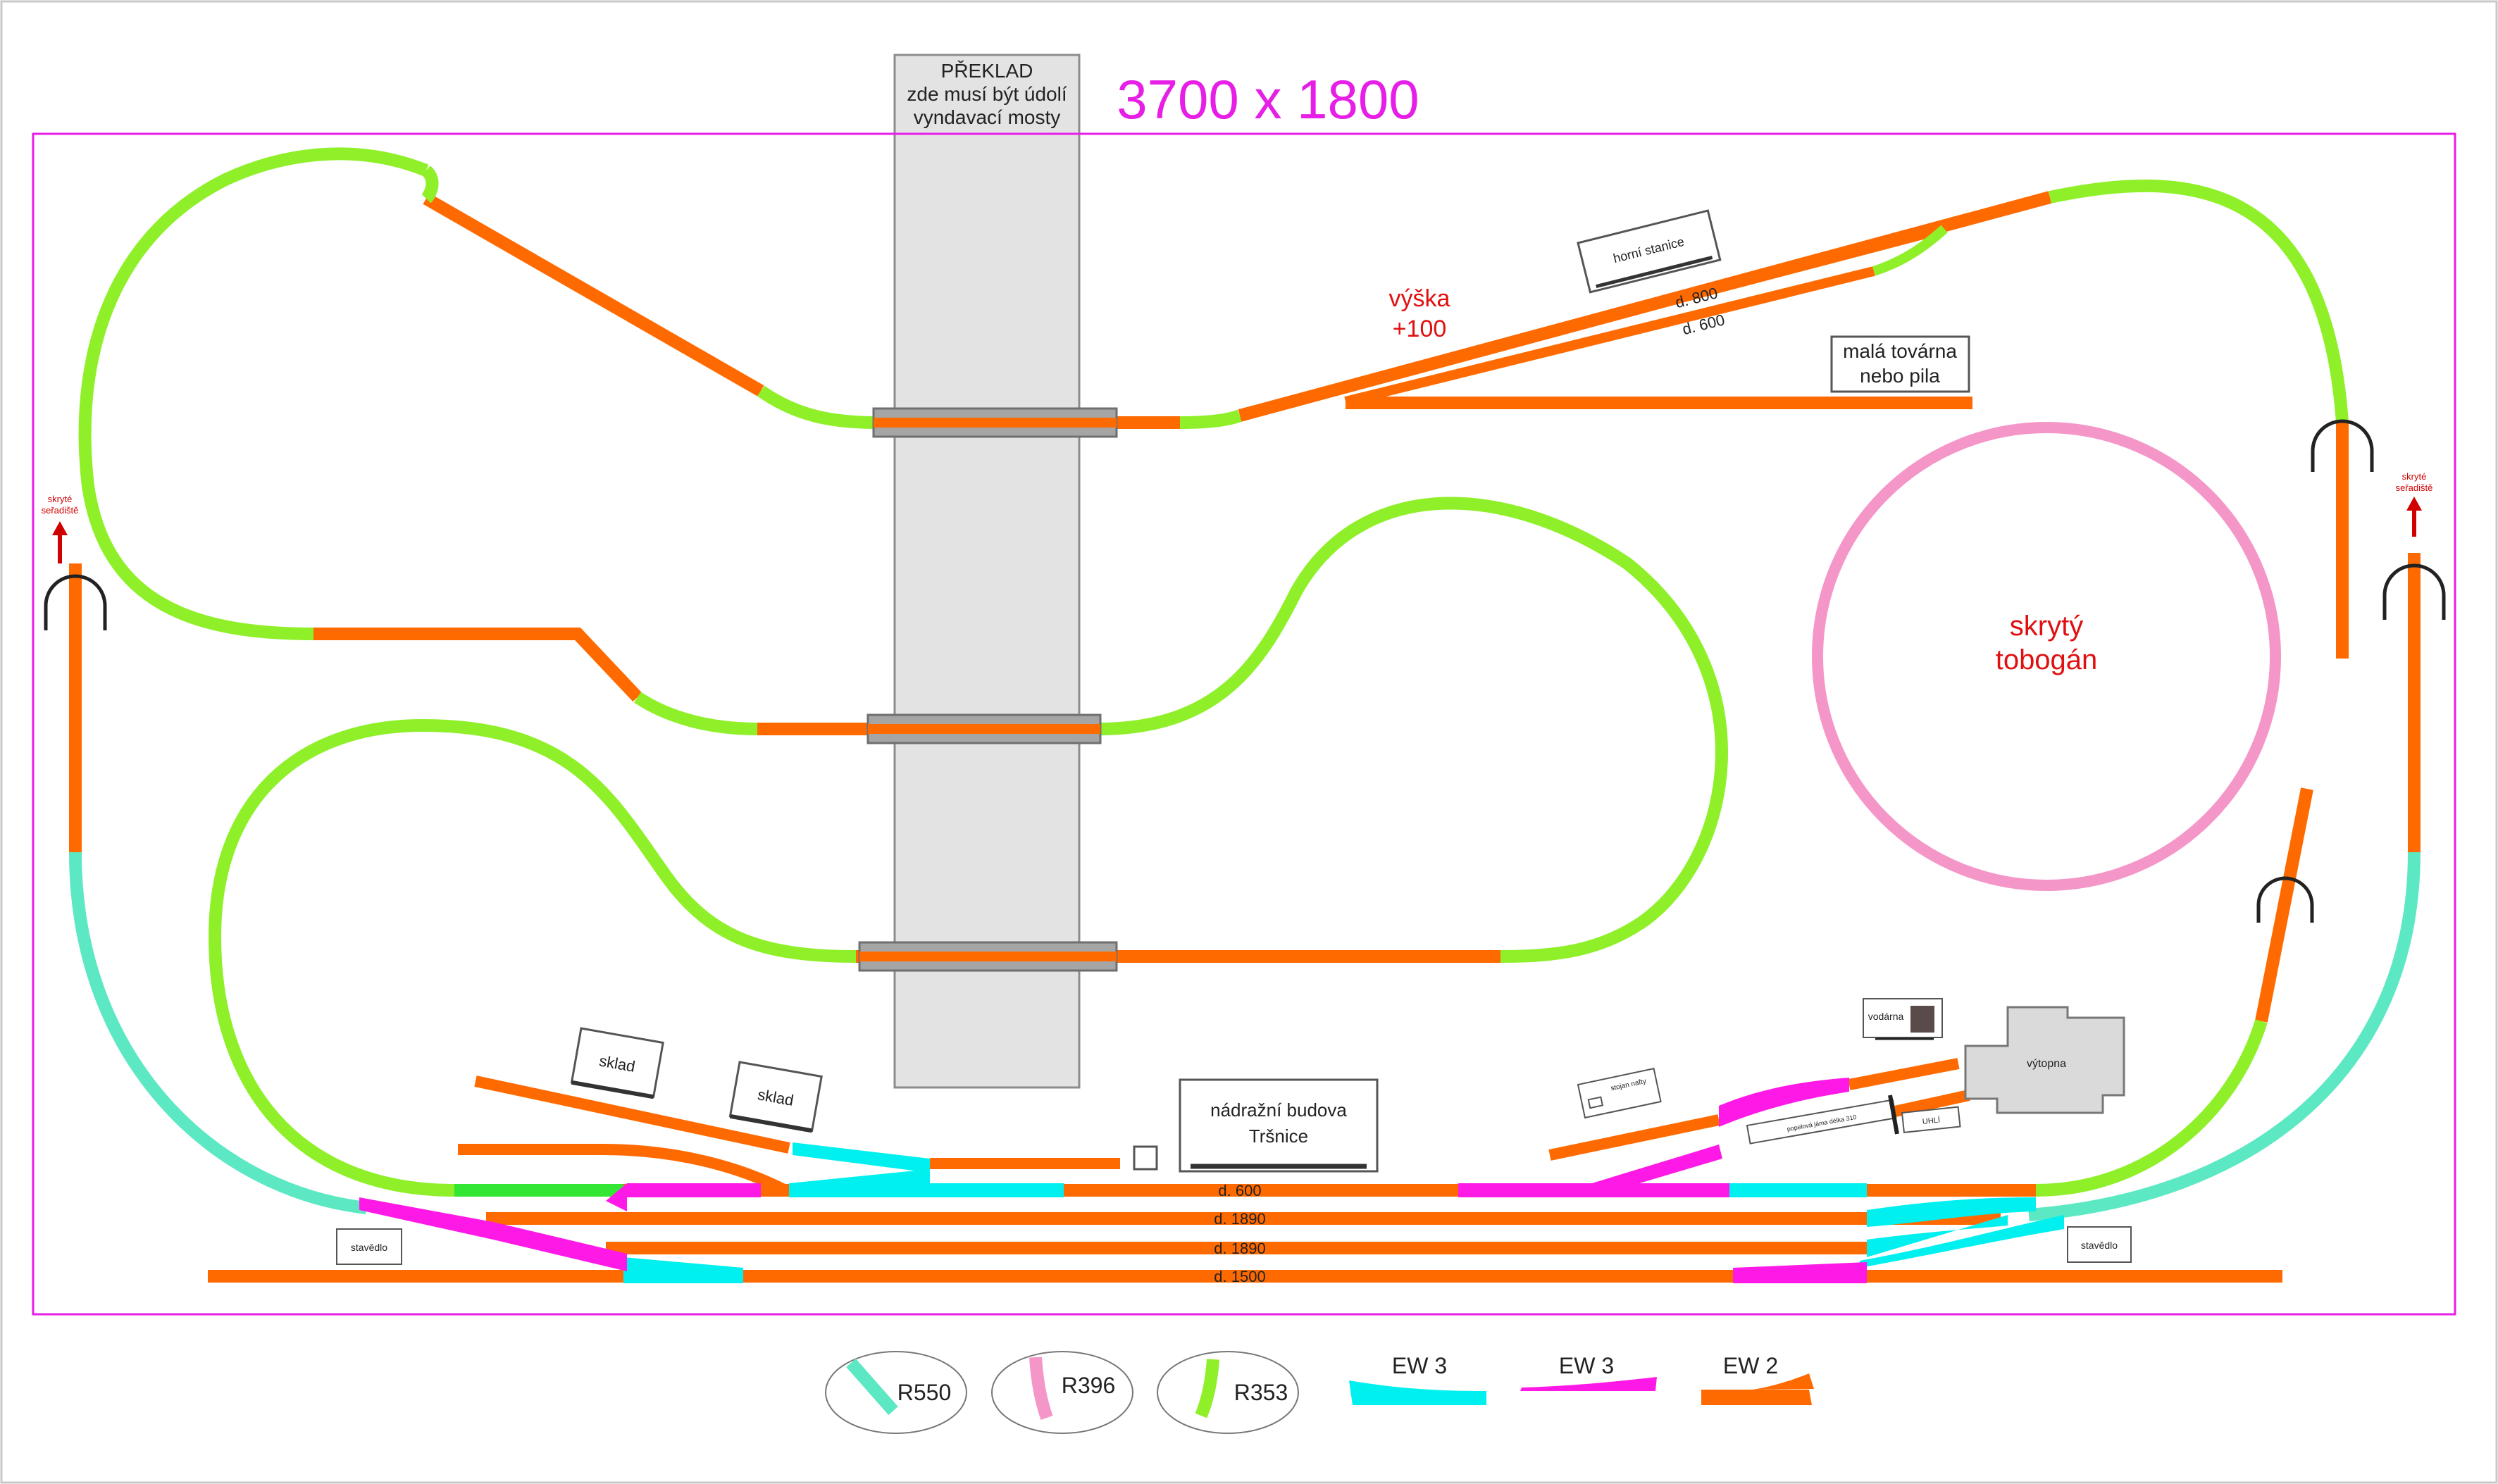 The image size is (2498, 1484). I want to click on upper-bridge-curve-right, so click(1211, 419).